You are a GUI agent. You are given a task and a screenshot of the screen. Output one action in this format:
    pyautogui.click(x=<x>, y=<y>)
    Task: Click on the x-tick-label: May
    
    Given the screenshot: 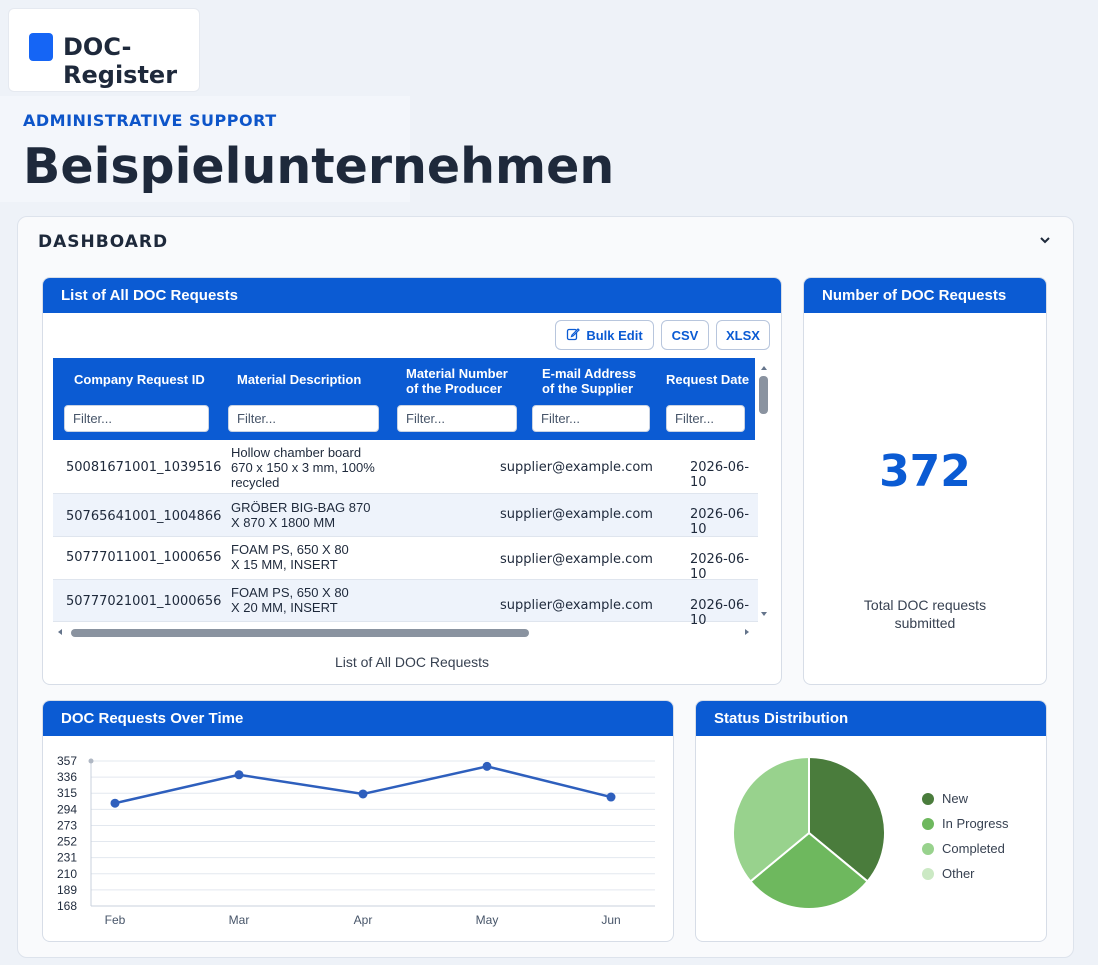 What is the action you would take?
    pyautogui.click(x=487, y=920)
    